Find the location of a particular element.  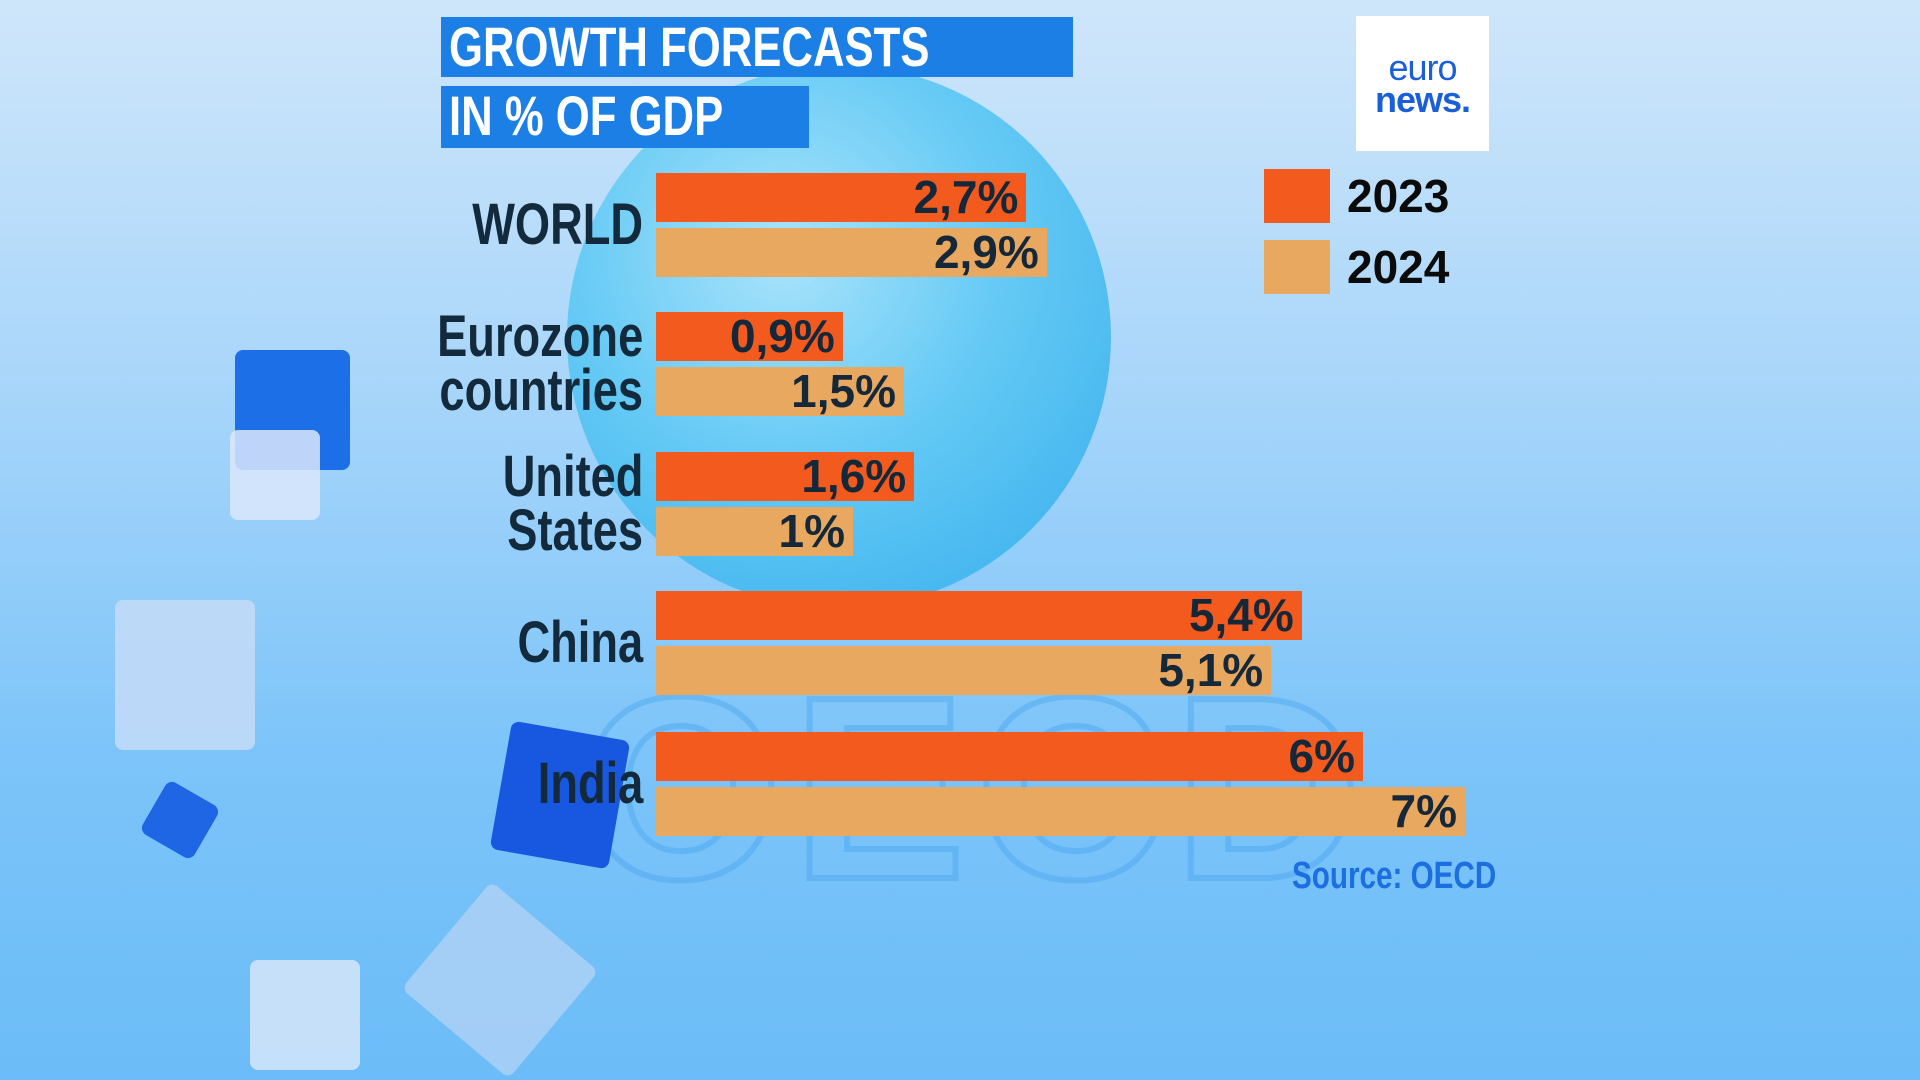

bar-2024: 2,9% is located at coordinates (851, 252).